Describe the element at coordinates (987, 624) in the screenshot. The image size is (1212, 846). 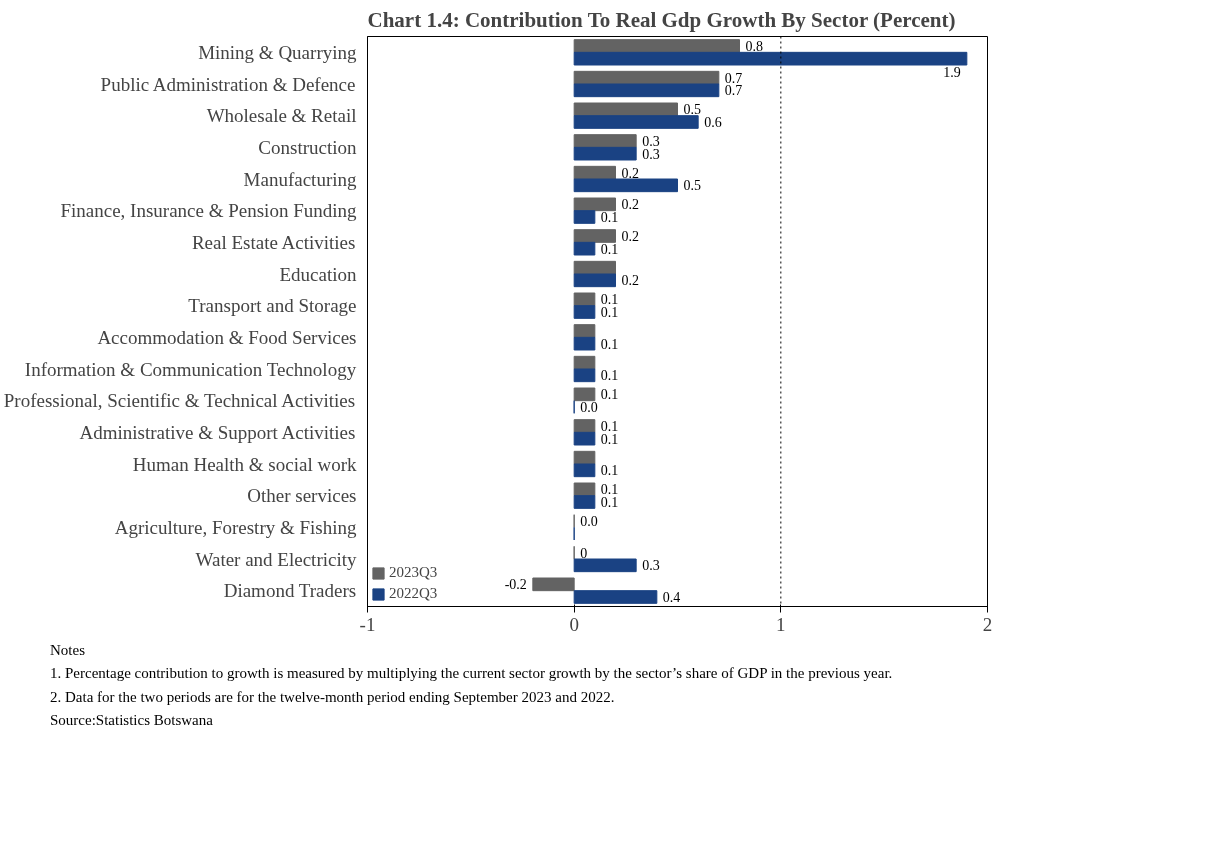
I see `x-tick-label: 2` at that location.